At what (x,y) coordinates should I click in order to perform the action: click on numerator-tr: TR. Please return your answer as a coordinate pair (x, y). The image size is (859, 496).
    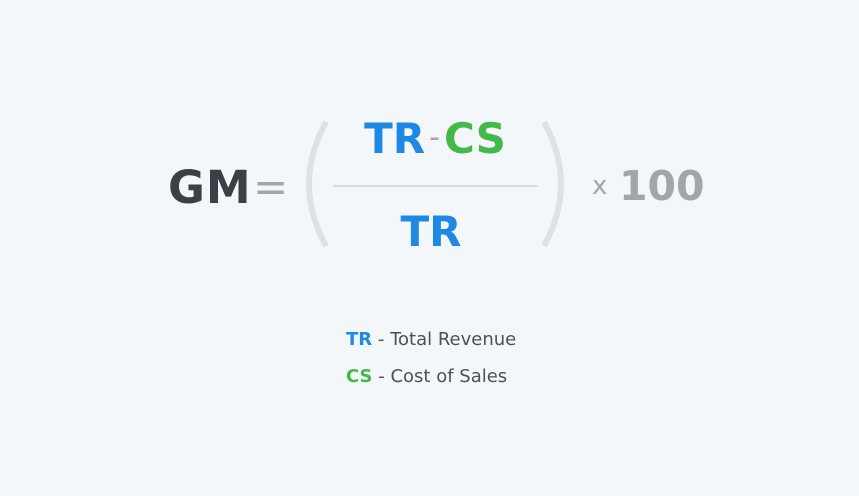
    Looking at the image, I should click on (395, 138).